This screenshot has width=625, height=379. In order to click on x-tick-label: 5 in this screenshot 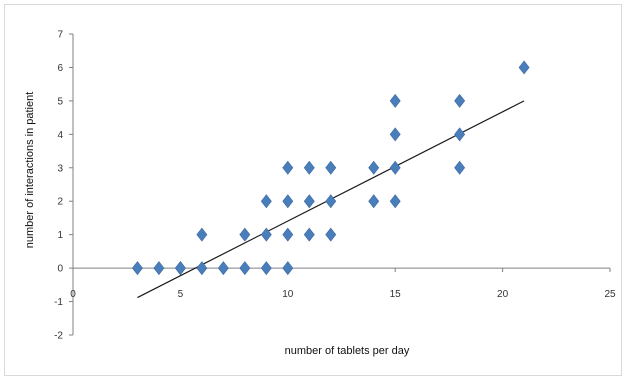, I will do `click(181, 294)`.